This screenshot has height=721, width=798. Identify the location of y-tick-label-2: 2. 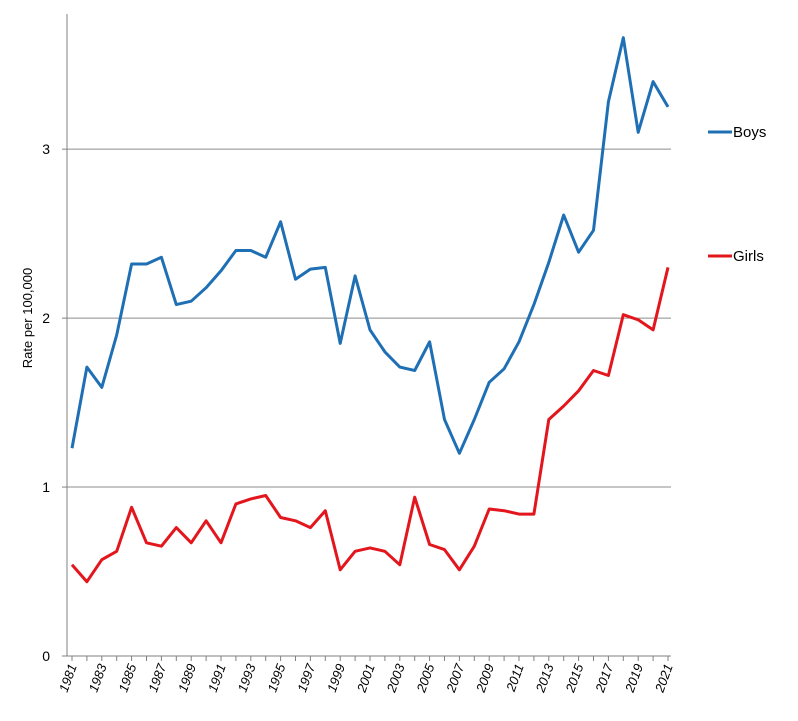
(46, 318).